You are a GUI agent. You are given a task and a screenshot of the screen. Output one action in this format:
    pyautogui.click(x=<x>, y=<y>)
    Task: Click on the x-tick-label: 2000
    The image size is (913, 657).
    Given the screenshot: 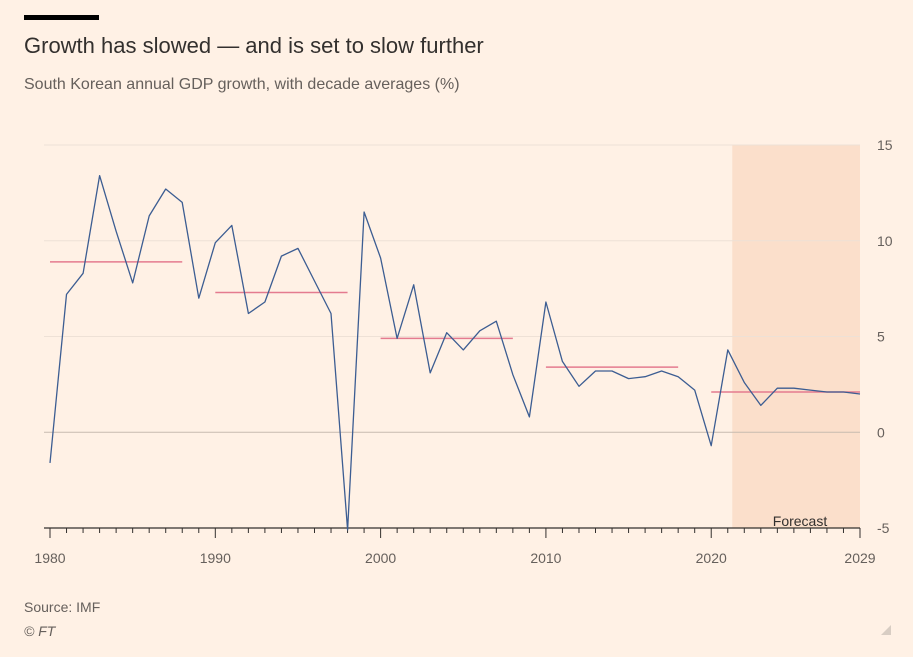 What is the action you would take?
    pyautogui.click(x=380, y=558)
    